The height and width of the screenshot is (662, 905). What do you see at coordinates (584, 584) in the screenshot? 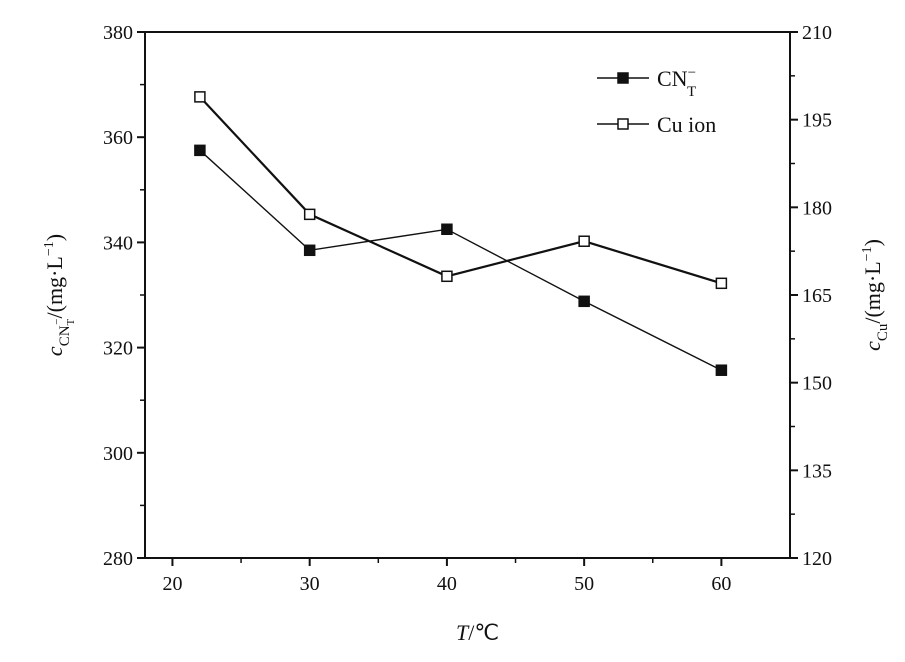
I see `x-tick-label: 50` at bounding box center [584, 584].